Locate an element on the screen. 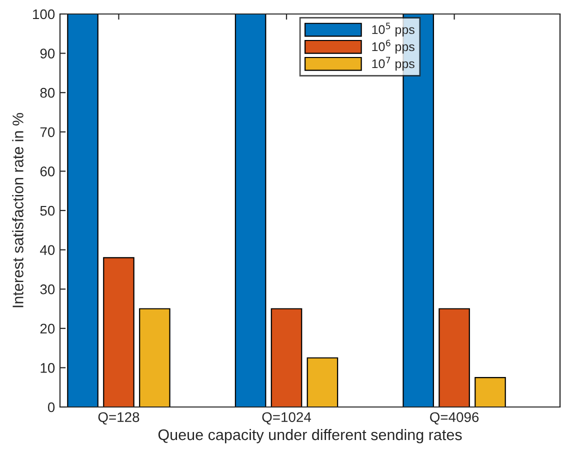  x-tick-label: Q=1024 is located at coordinates (287, 418).